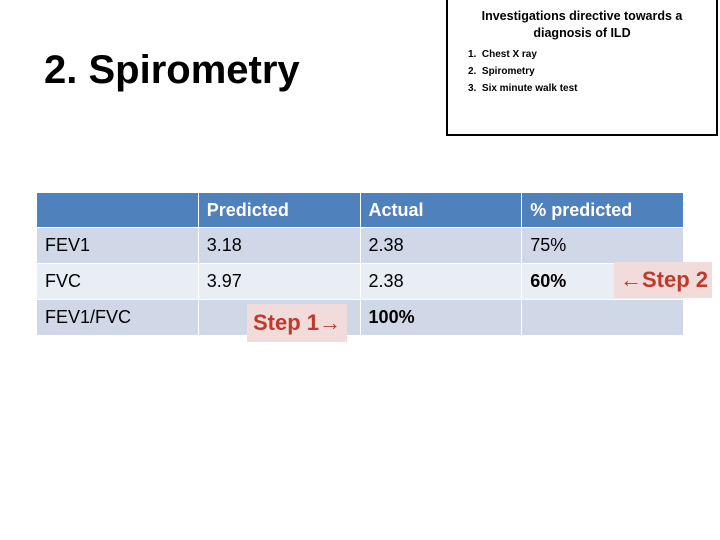 The image size is (720, 540). Describe the element at coordinates (591, 71) in the screenshot. I see `investigation-item: 2. Spirometry` at that location.